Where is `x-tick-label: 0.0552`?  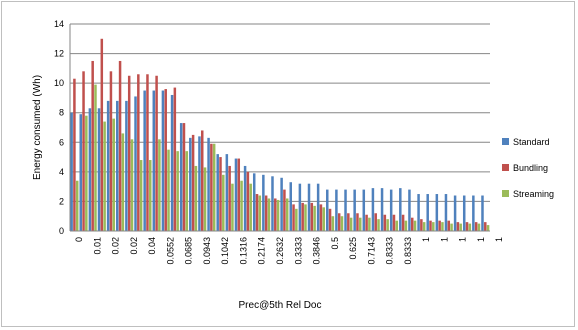
x-tick-label: 0.0552 is located at coordinates (170, 251).